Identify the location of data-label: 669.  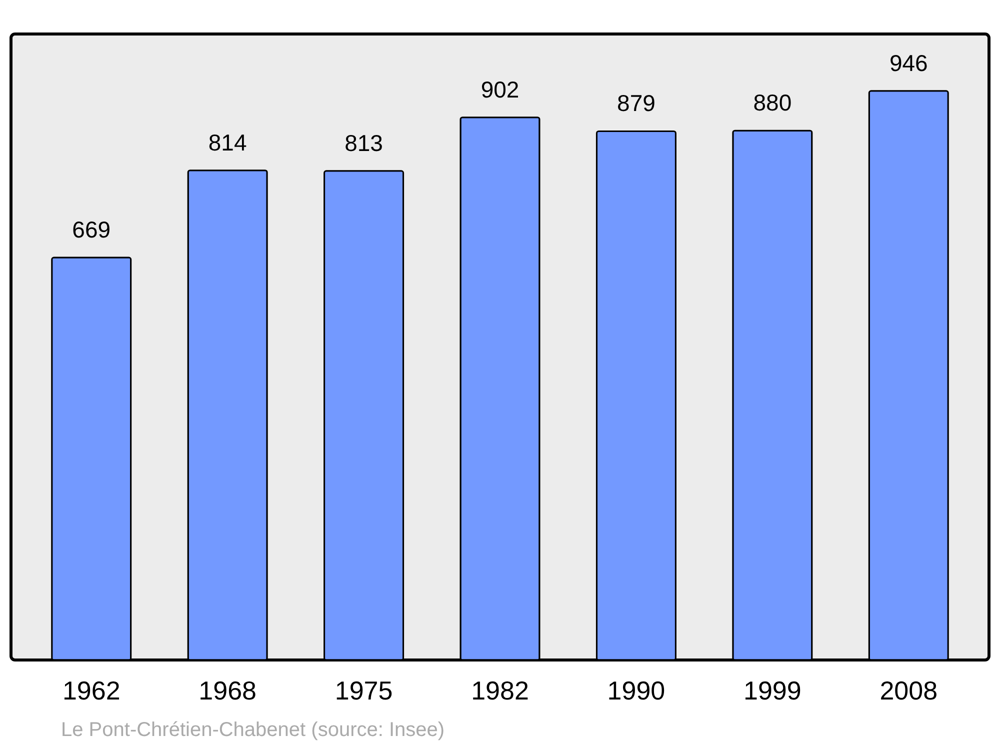
(91, 229).